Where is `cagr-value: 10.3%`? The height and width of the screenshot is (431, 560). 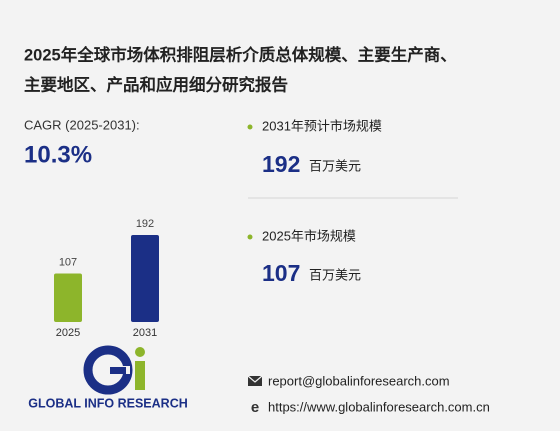
cagr-value: 10.3% is located at coordinates (58, 154).